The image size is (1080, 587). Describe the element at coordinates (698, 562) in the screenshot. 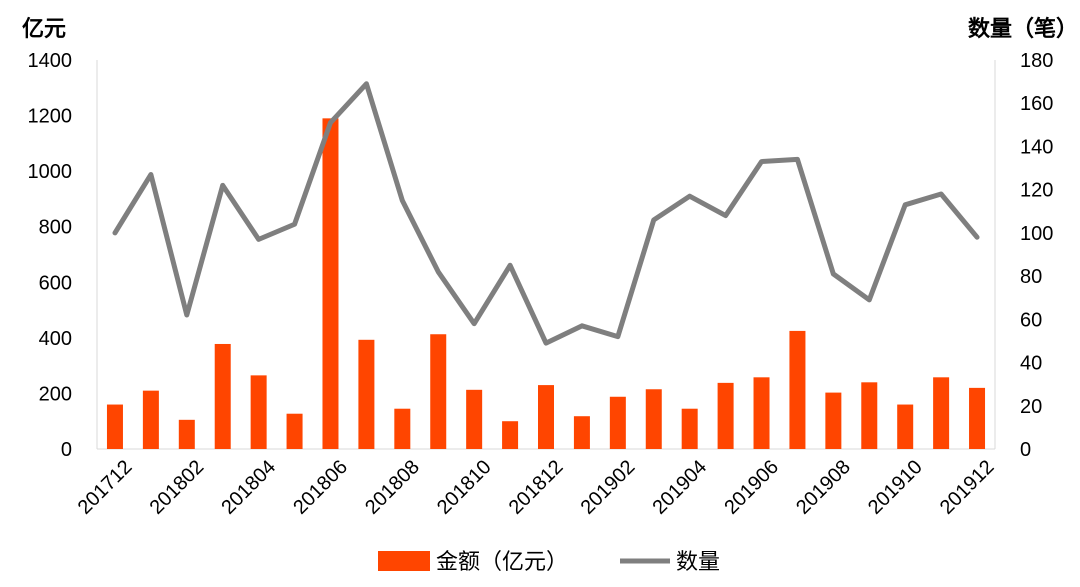

I see `legend-label-count: 数量` at that location.